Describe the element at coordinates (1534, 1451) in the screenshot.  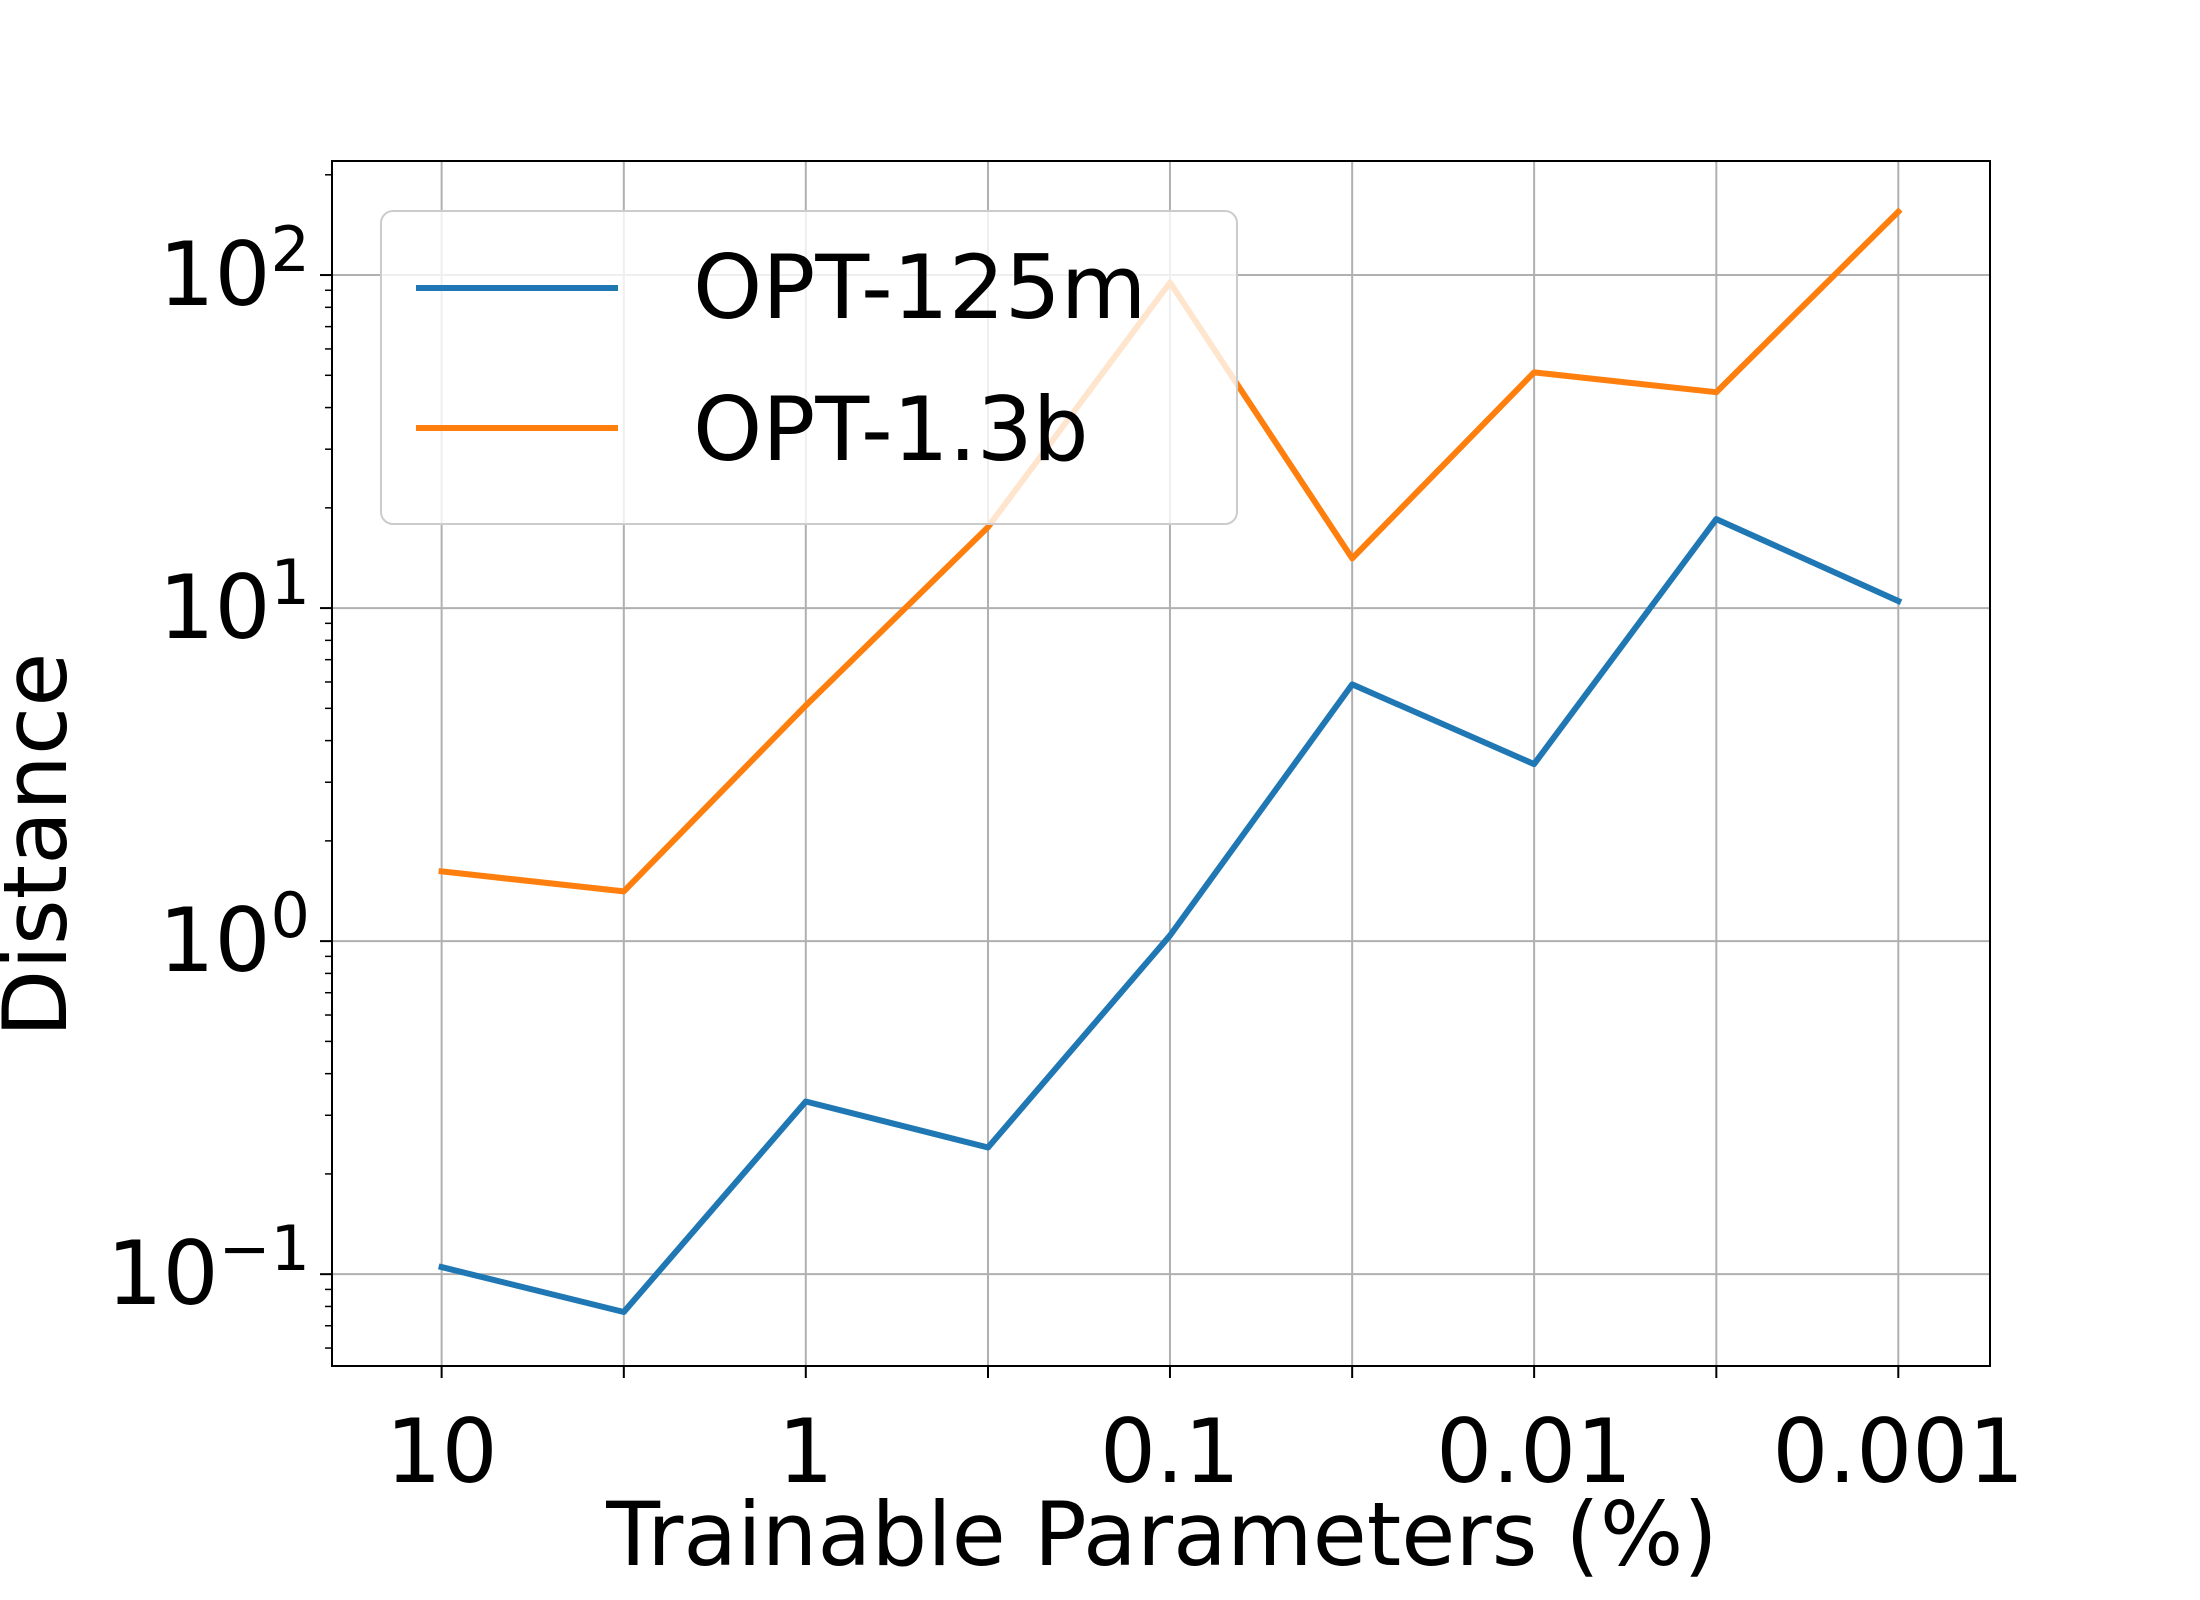
I see `x-tick-label: 0.01` at that location.